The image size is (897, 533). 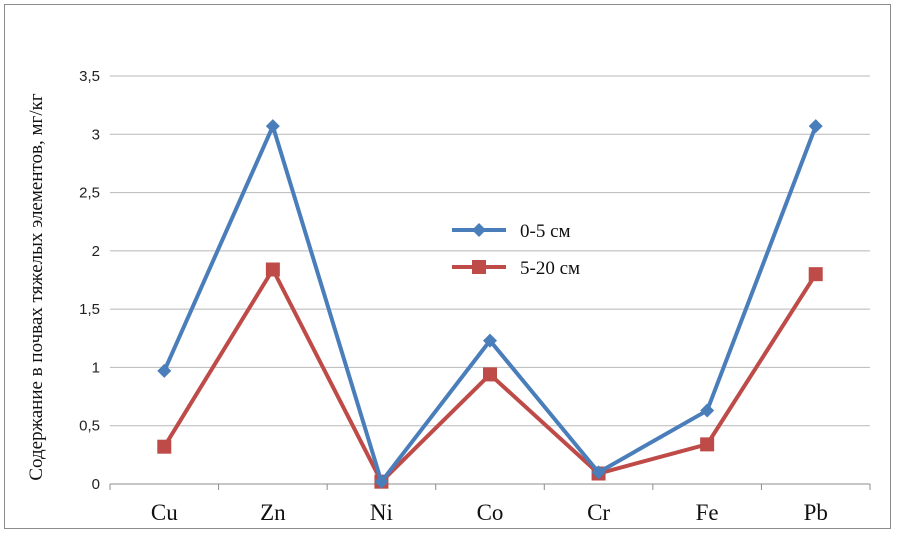 I want to click on y-tick-label: 2,5, so click(x=89, y=193).